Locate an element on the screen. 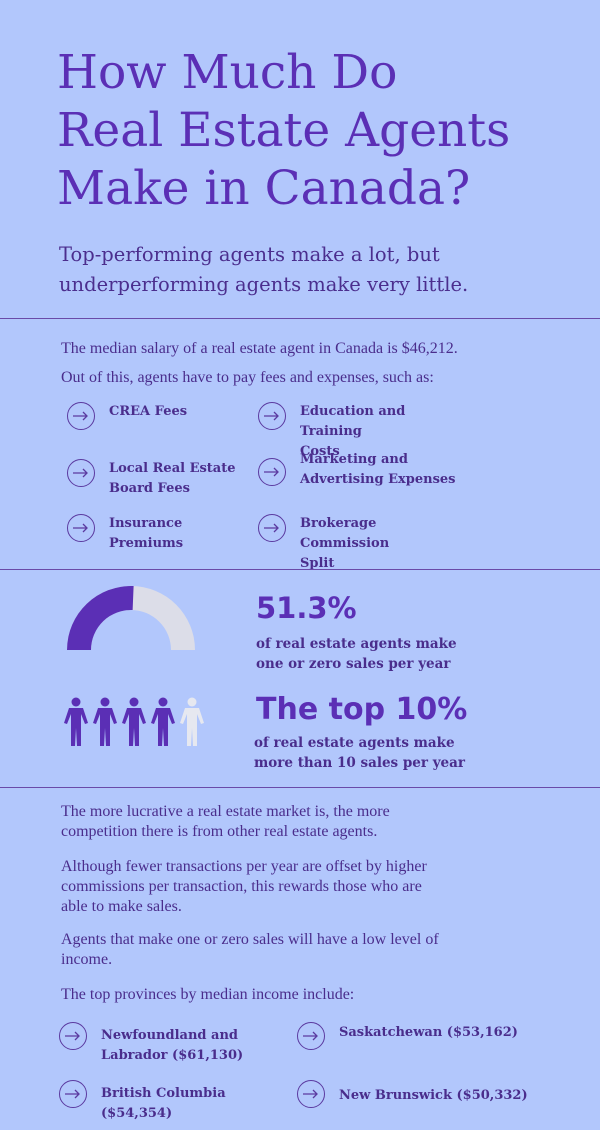 This screenshot has height=1130, width=600. province-item-new-brunswick: New Brunswick ($50,332) is located at coordinates (413, 1094).